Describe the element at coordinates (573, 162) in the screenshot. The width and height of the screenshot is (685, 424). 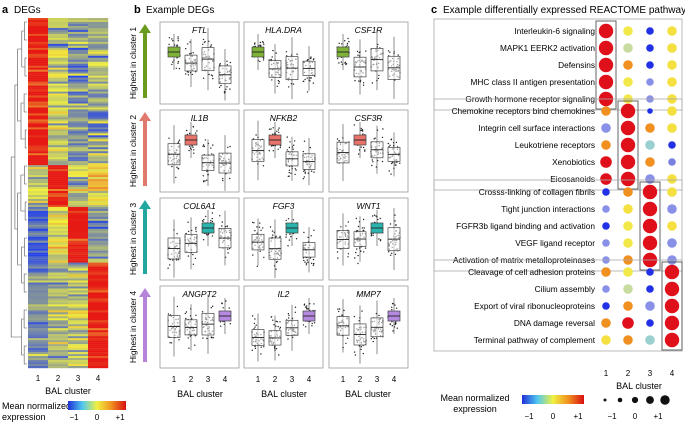
I see `pathway-label: Xenobiotics` at that location.